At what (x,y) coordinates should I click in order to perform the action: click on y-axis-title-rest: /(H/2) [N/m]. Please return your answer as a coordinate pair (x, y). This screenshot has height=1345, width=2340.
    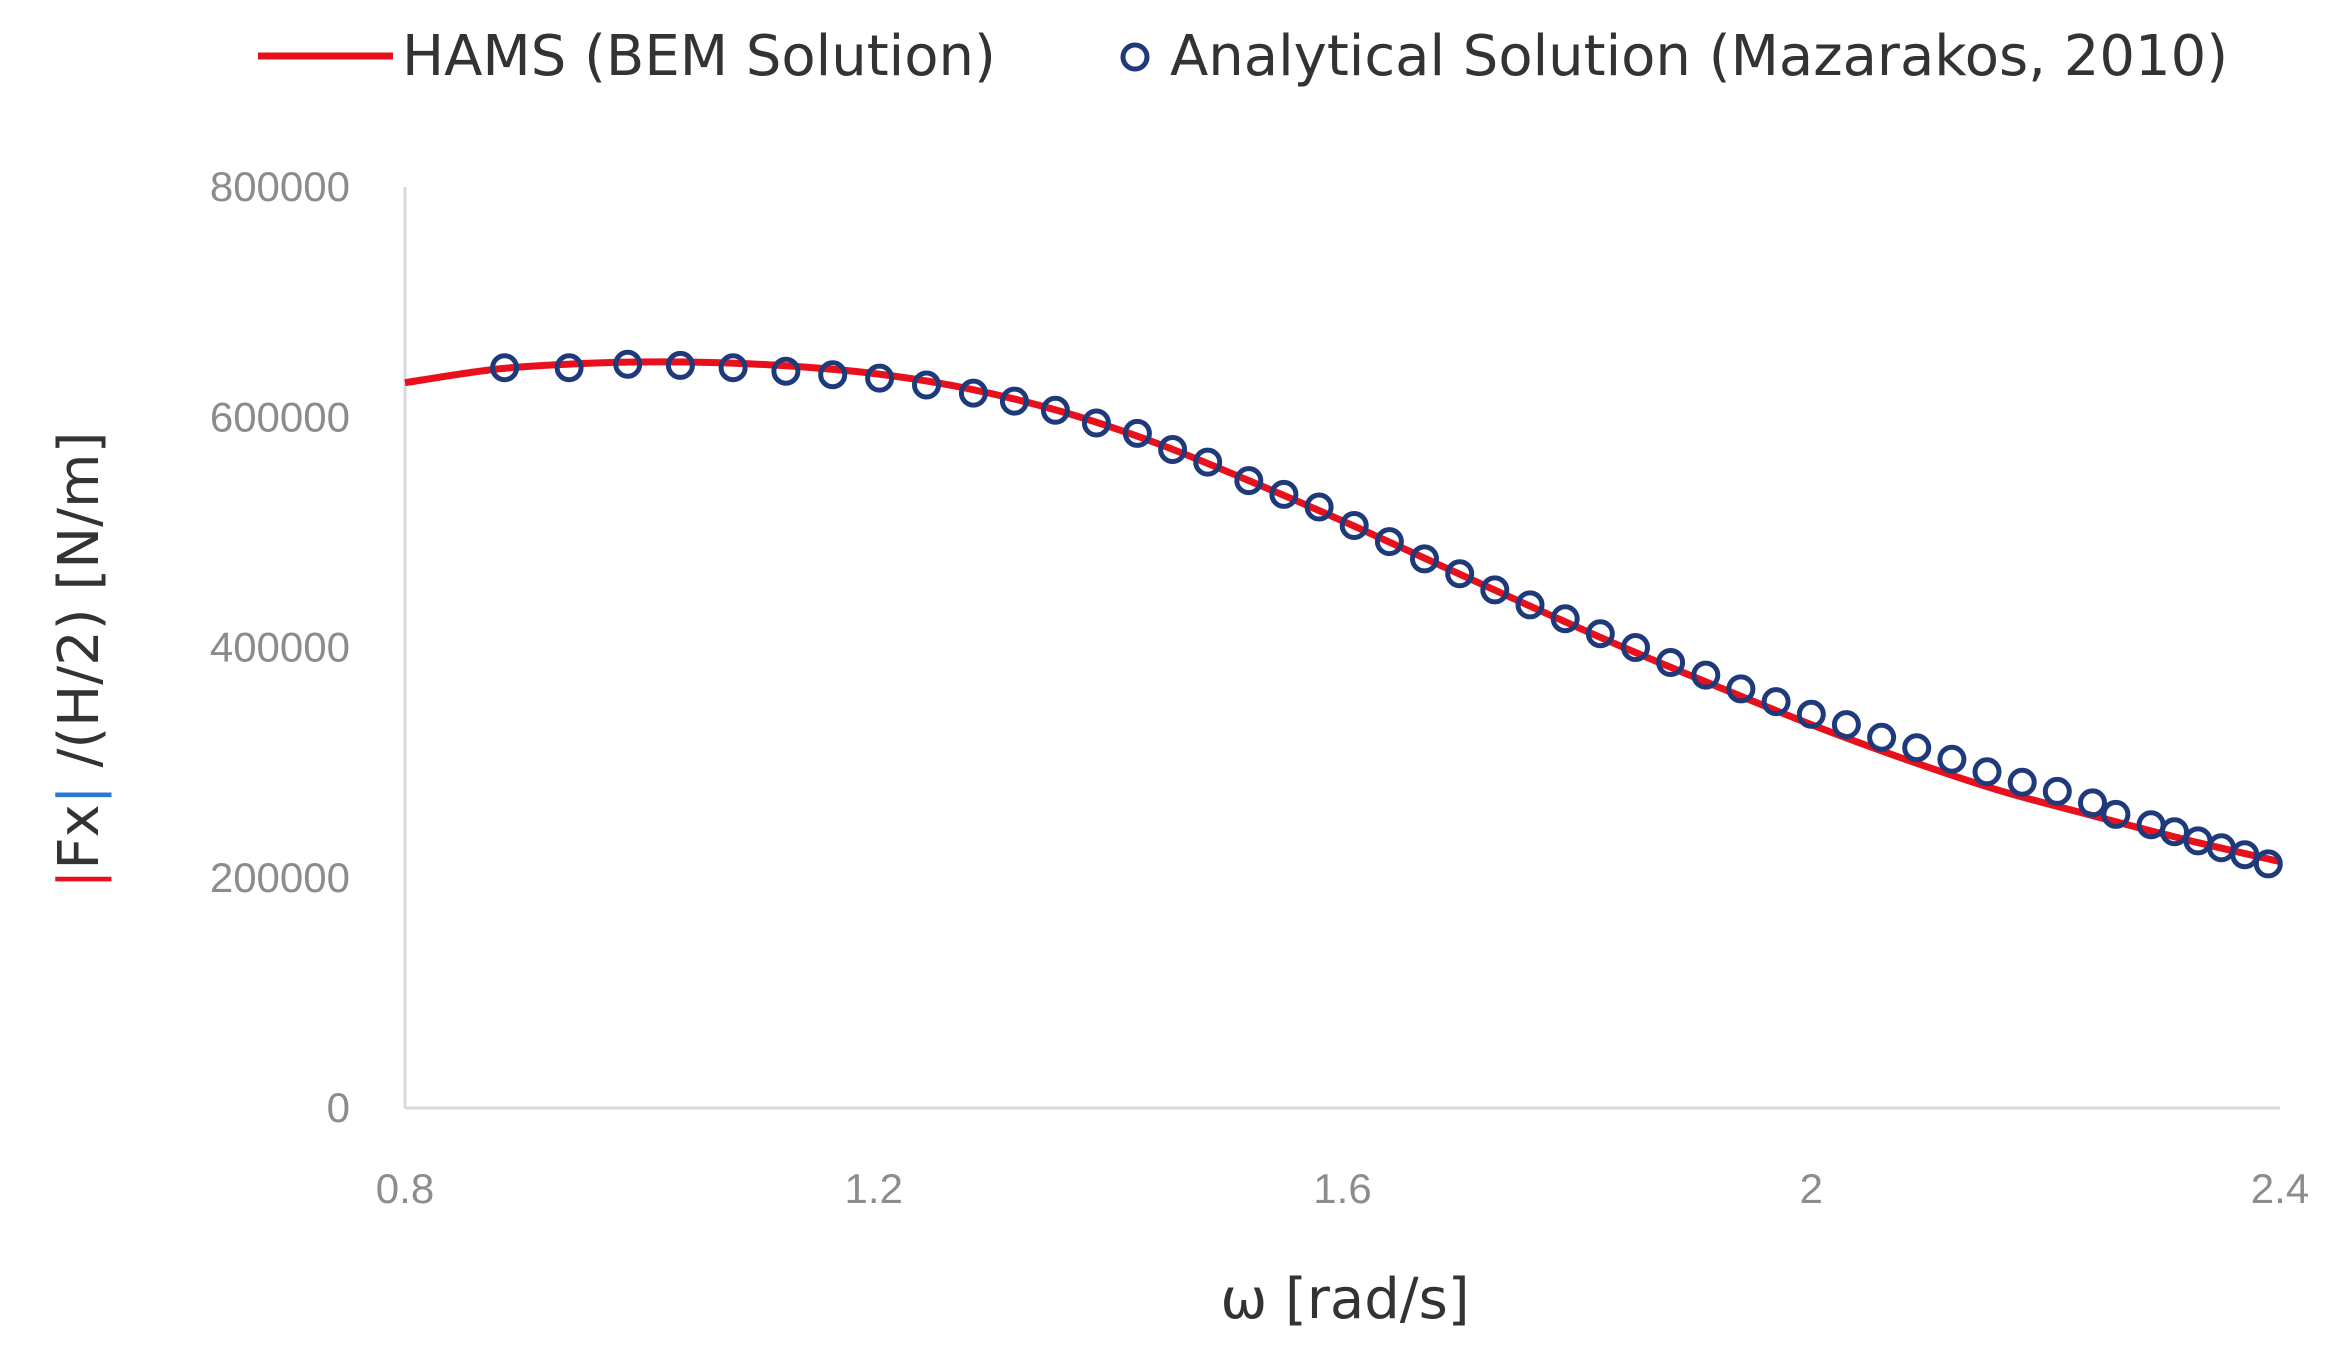
    Looking at the image, I should click on (79, 609).